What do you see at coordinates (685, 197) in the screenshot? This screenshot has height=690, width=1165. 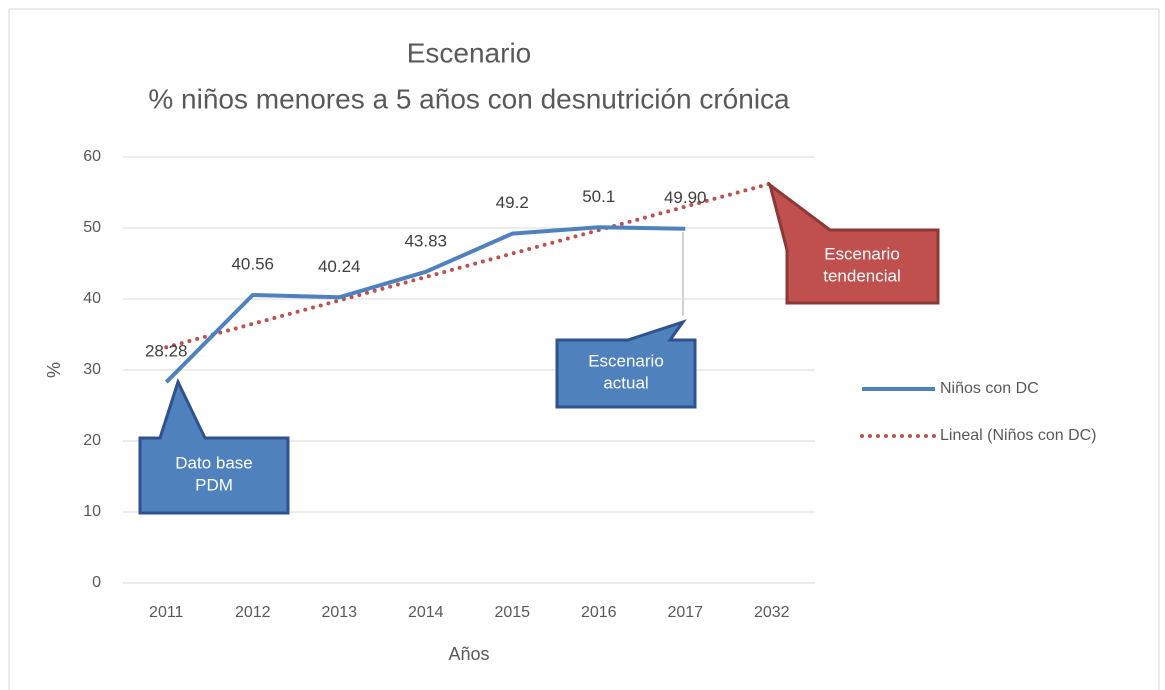 I see `data-label: 49.90` at bounding box center [685, 197].